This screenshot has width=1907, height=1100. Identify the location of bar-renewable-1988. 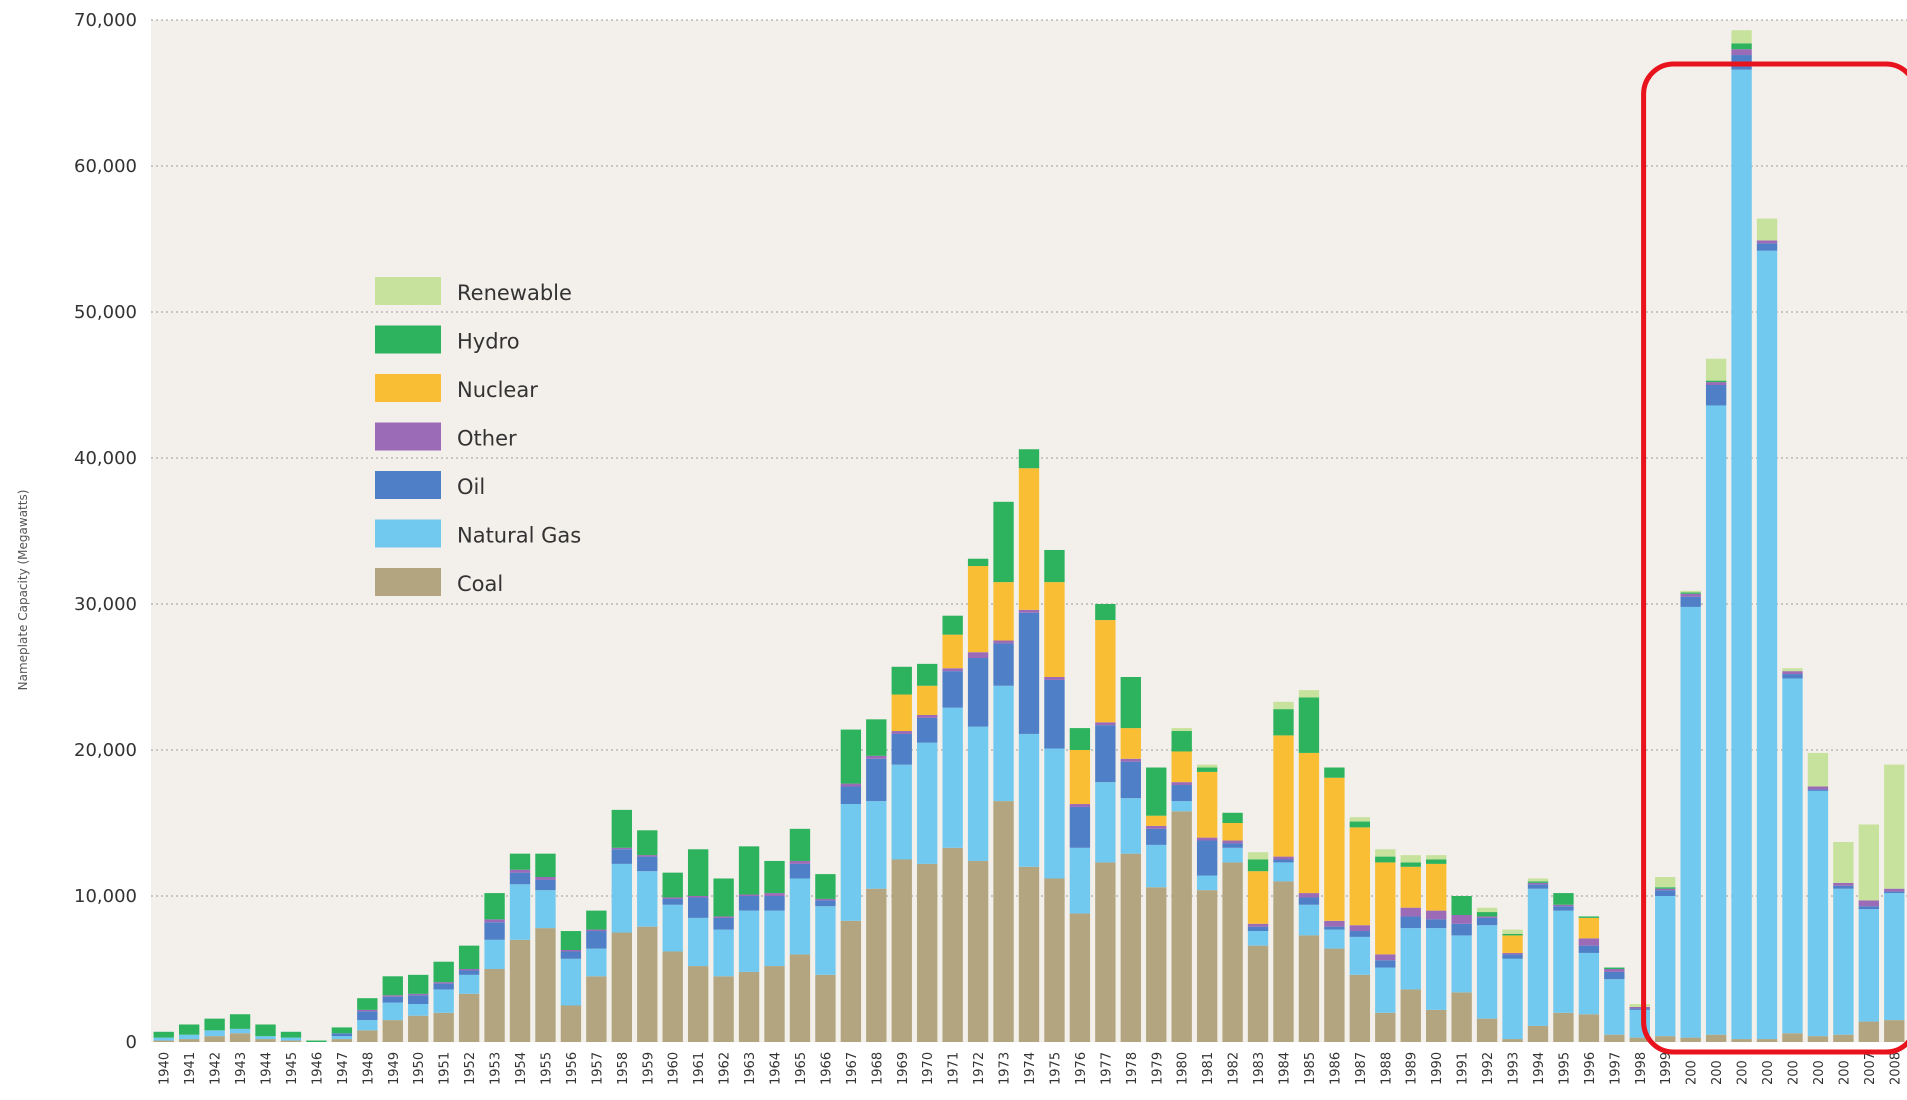
(1385, 853).